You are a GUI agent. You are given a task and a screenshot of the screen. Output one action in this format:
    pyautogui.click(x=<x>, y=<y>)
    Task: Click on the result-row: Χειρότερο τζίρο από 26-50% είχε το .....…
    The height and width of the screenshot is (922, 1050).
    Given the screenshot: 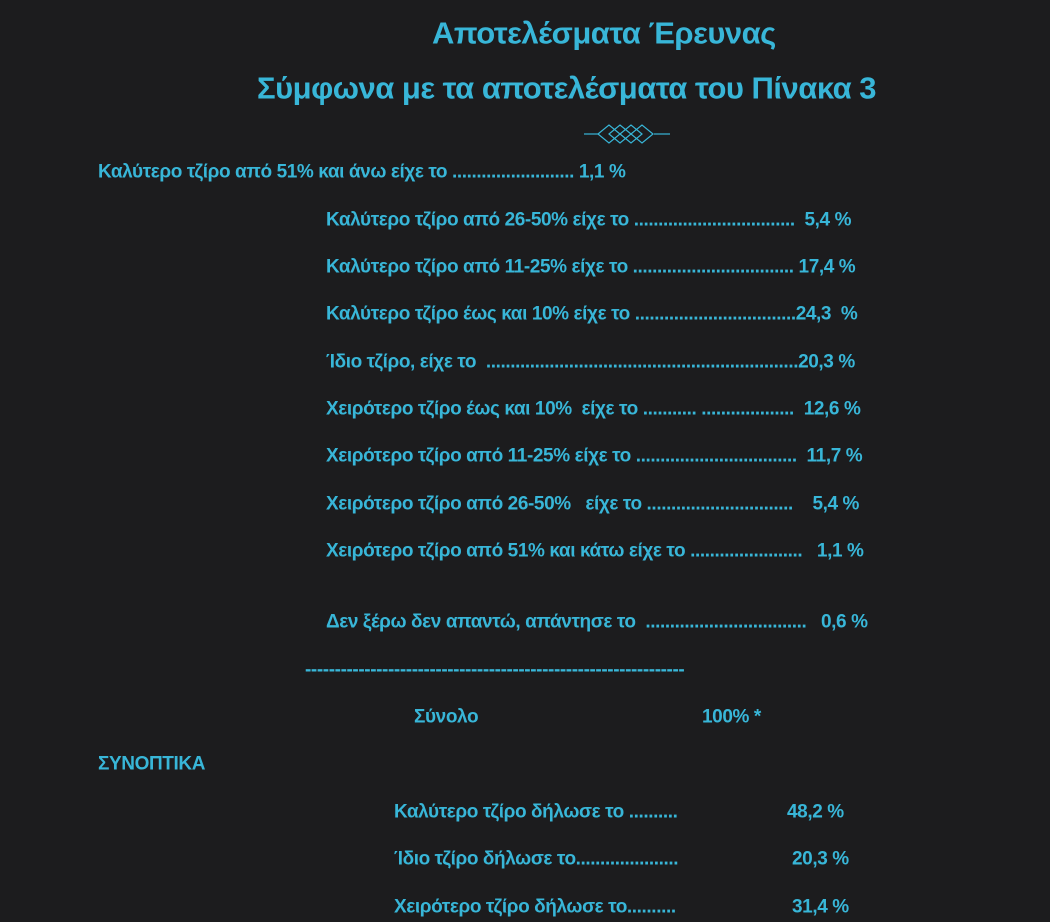 What is the action you would take?
    pyautogui.click(x=593, y=504)
    